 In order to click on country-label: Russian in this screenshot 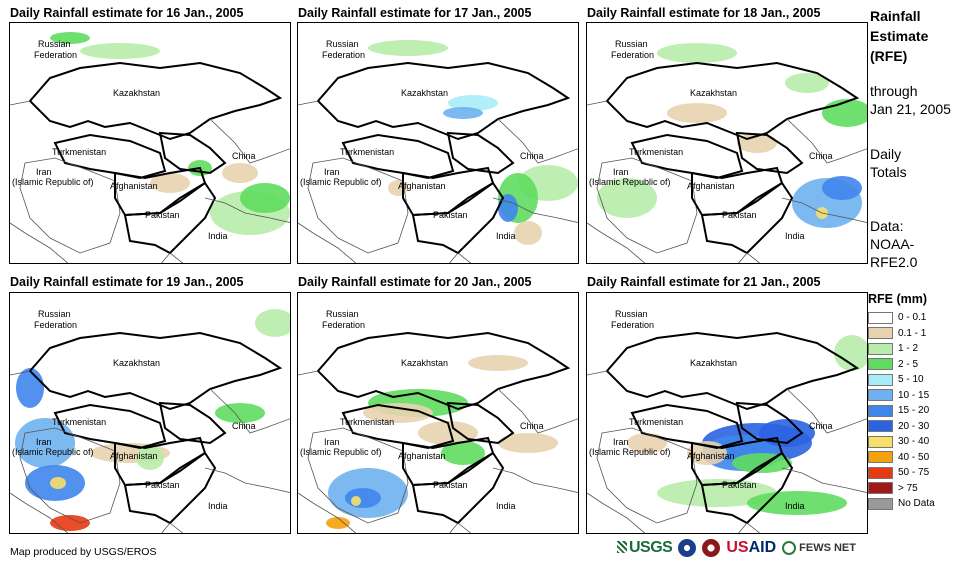, I will do `click(342, 314)`.